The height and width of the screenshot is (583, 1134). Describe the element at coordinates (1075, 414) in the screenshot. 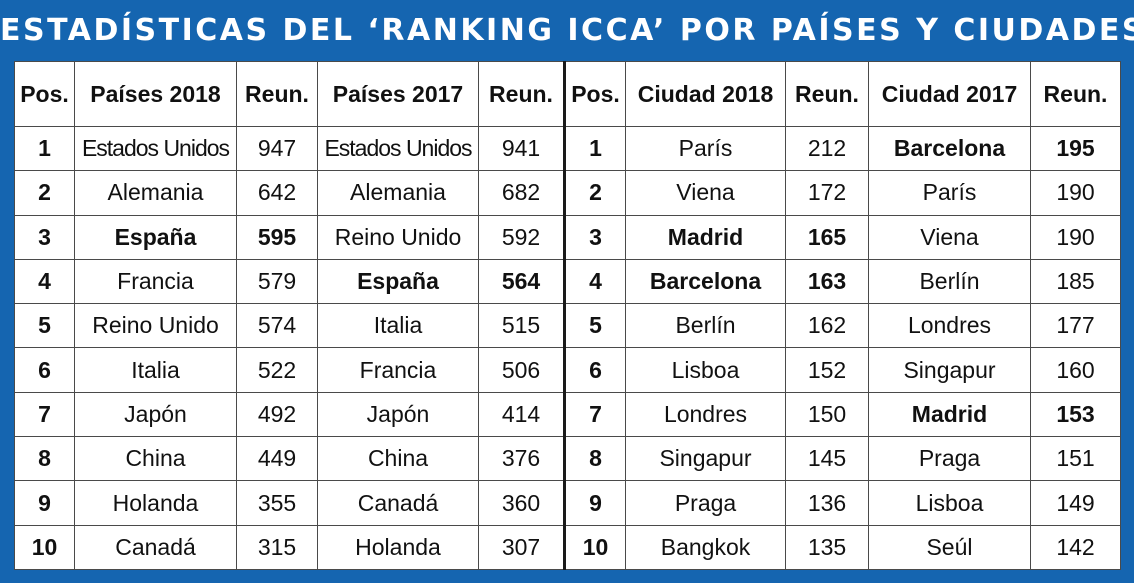

I see `cell-reun-ciudad-2017: 153` at that location.